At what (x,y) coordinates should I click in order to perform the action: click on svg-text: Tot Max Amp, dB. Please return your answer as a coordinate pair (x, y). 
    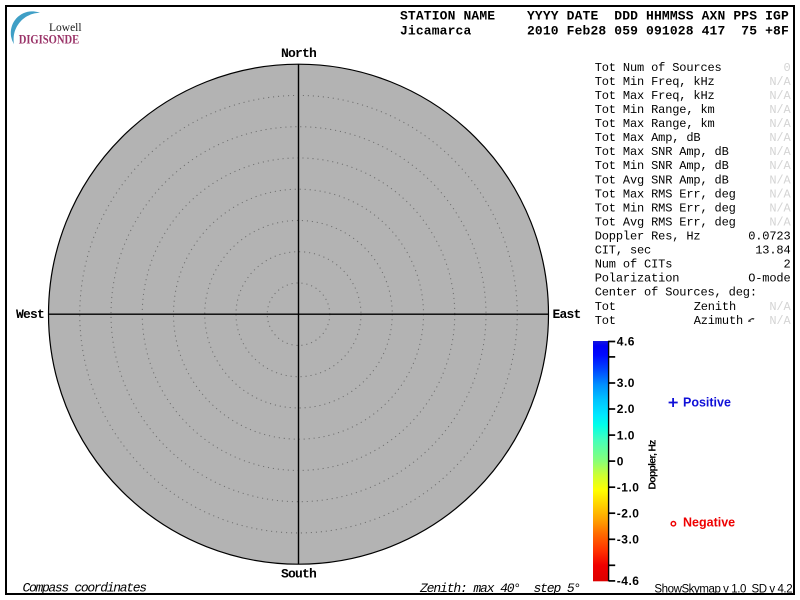
    Looking at the image, I should click on (648, 138).